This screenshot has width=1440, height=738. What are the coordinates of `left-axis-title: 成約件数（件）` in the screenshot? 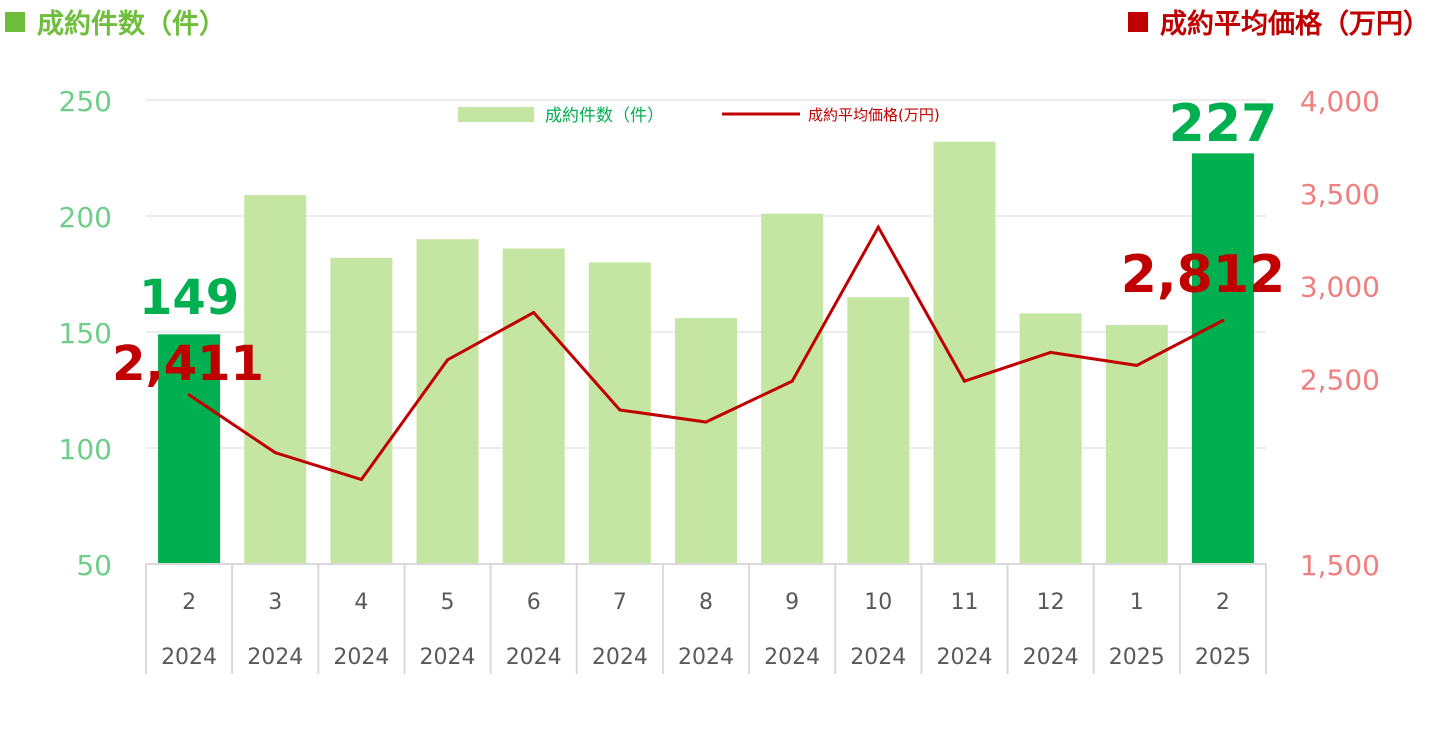 It's located at (115, 21).